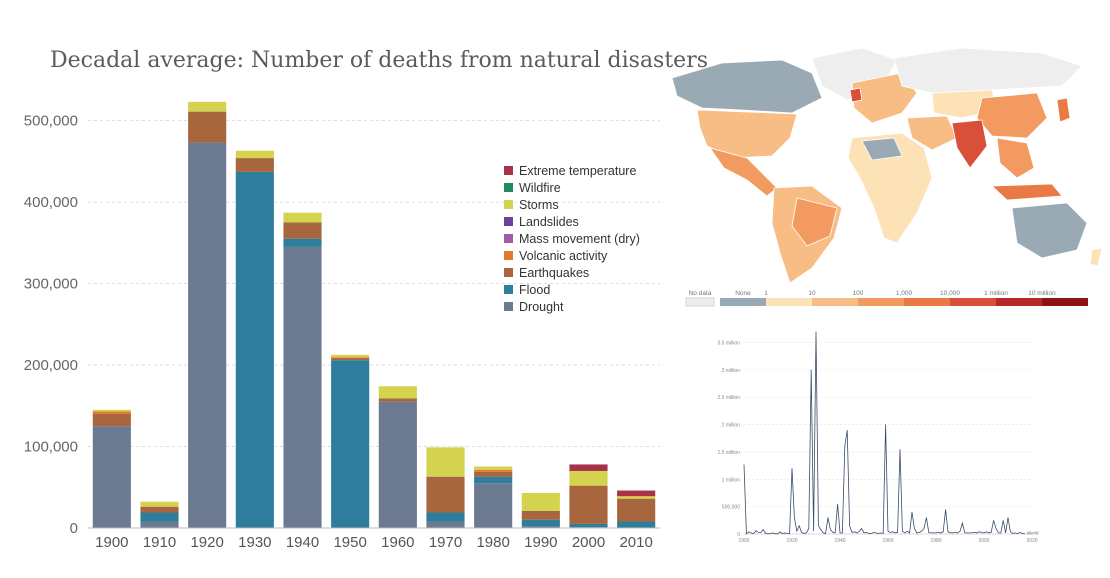 Image resolution: width=1110 pixels, height=578 pixels. Describe the element at coordinates (302, 542) in the screenshot. I see `x-tick-label: 1940` at that location.